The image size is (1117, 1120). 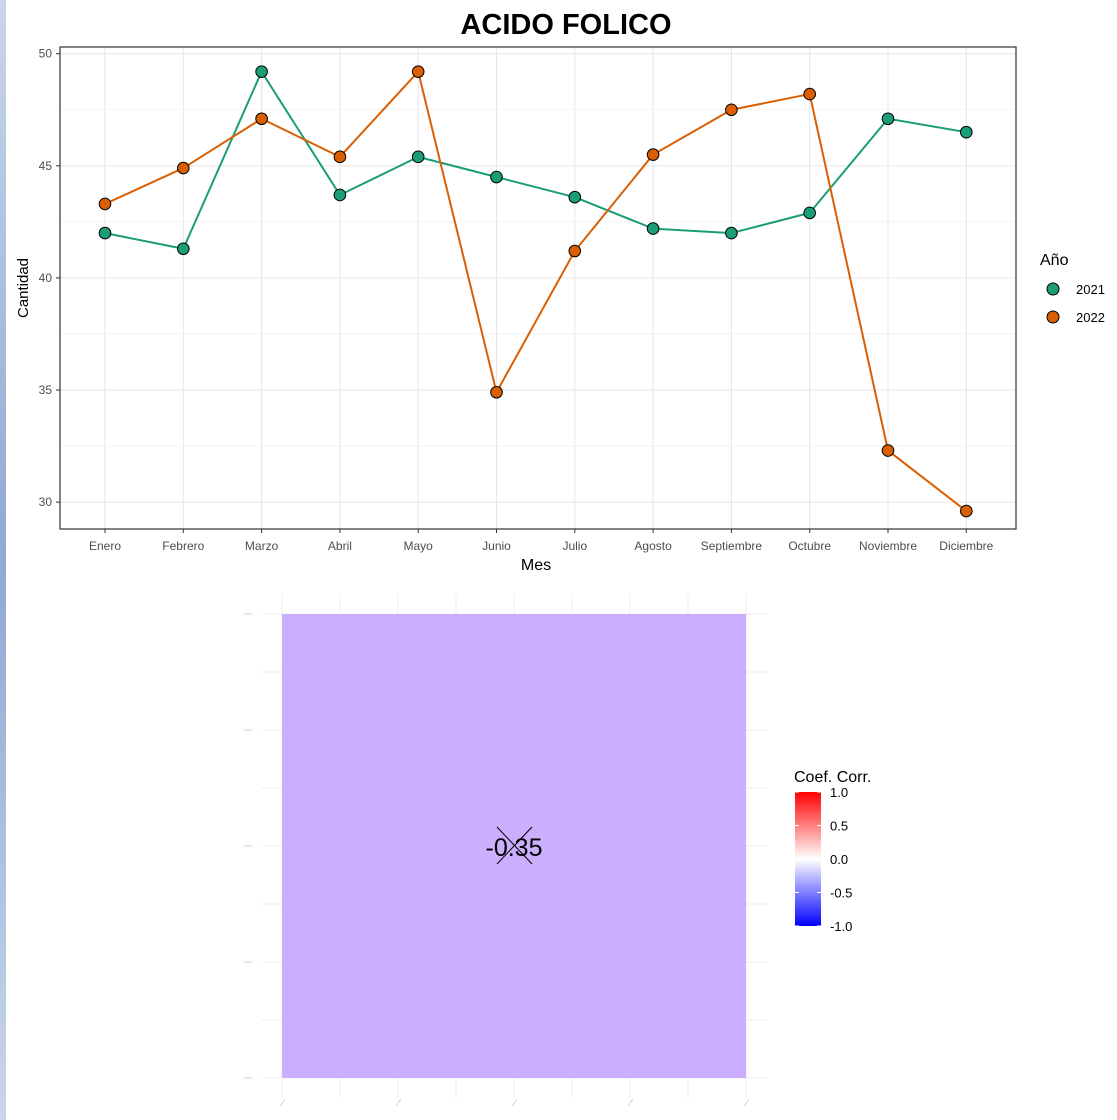 What do you see at coordinates (839, 826) in the screenshot?
I see `colorbar-tick-label: 0.5` at bounding box center [839, 826].